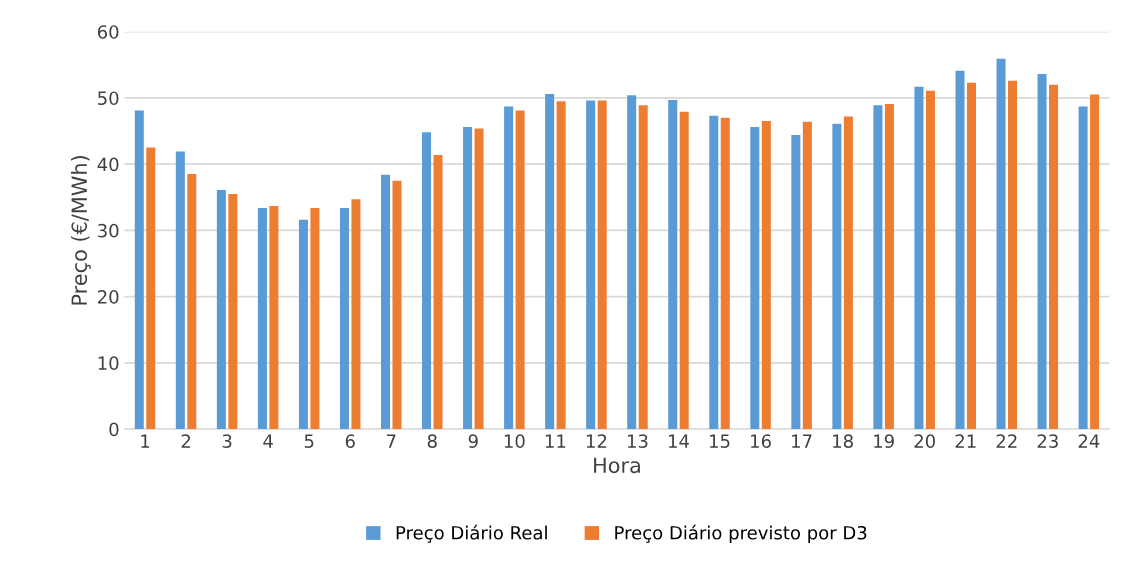  Describe the element at coordinates (741, 534) in the screenshot. I see `legend-label: Preço Diário previsto por D3` at that location.